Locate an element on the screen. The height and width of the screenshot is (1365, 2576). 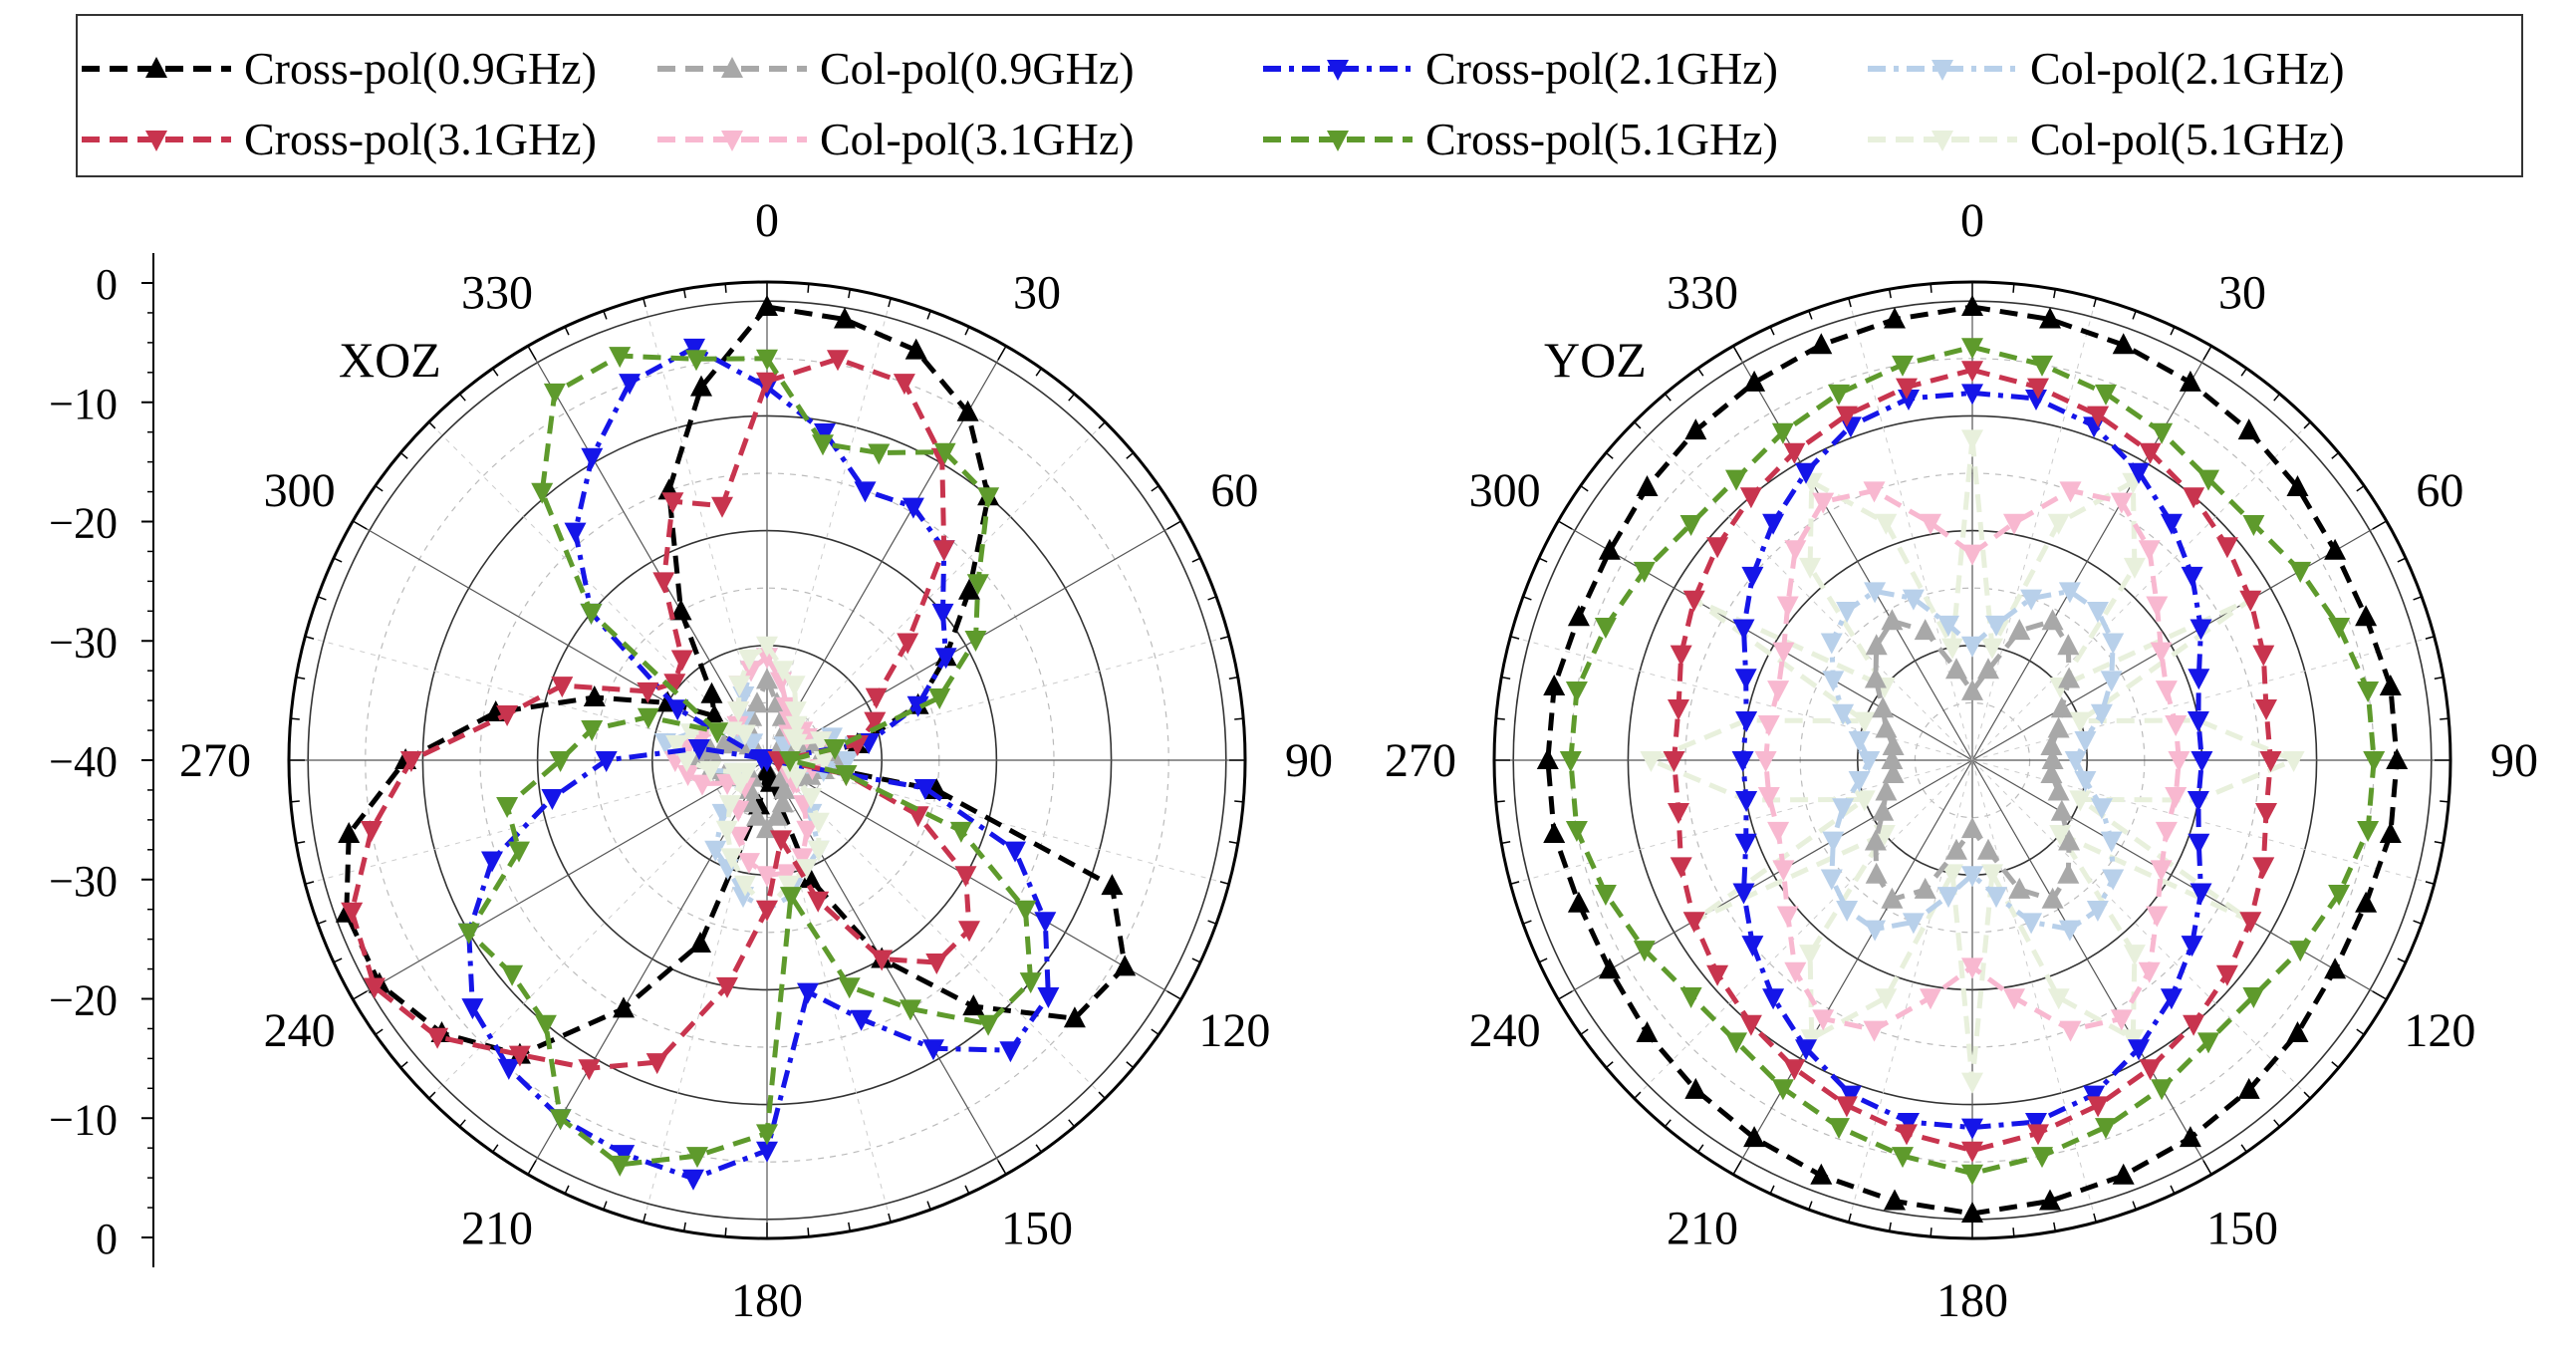
legend-label: Cross-pol(5.1GHz) is located at coordinates (1601, 139).